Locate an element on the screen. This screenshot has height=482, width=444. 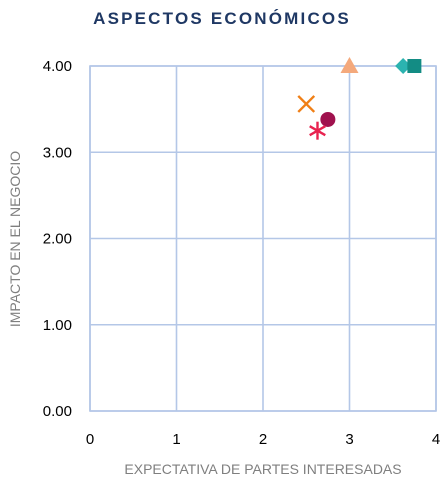
y-tick-label: 2.00 is located at coordinates (57, 239).